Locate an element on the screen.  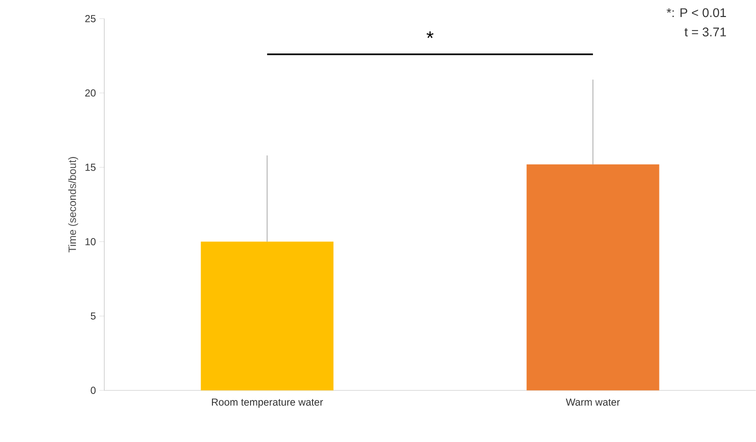
y-tick-label: 10 is located at coordinates (91, 242).